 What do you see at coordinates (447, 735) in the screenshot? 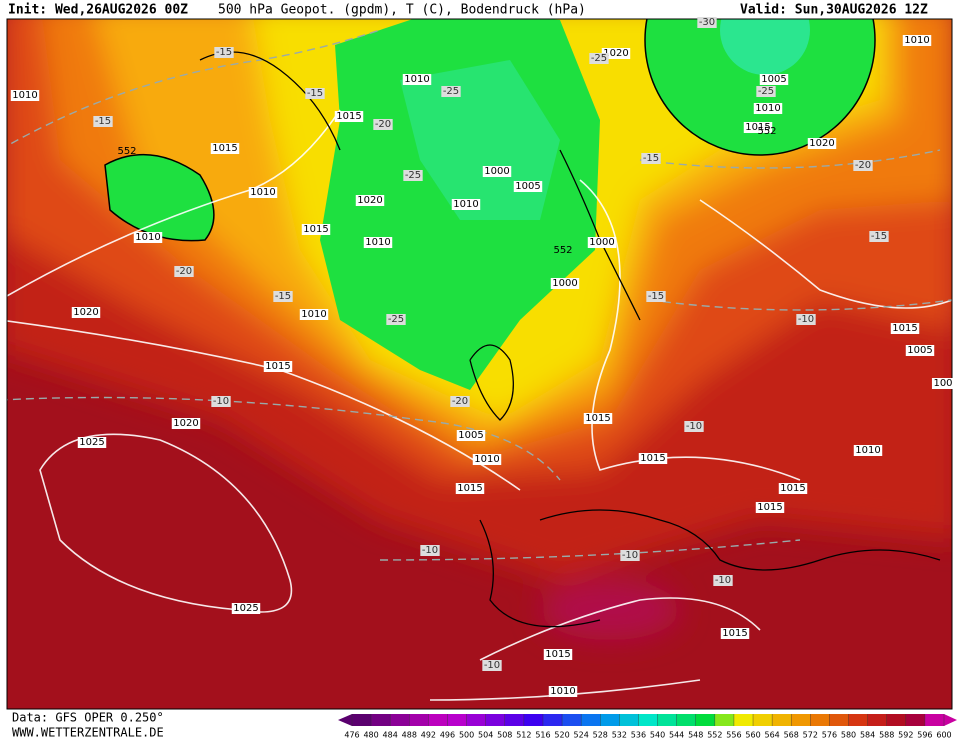
I see `colorbar-tick-label: 496` at bounding box center [447, 735].